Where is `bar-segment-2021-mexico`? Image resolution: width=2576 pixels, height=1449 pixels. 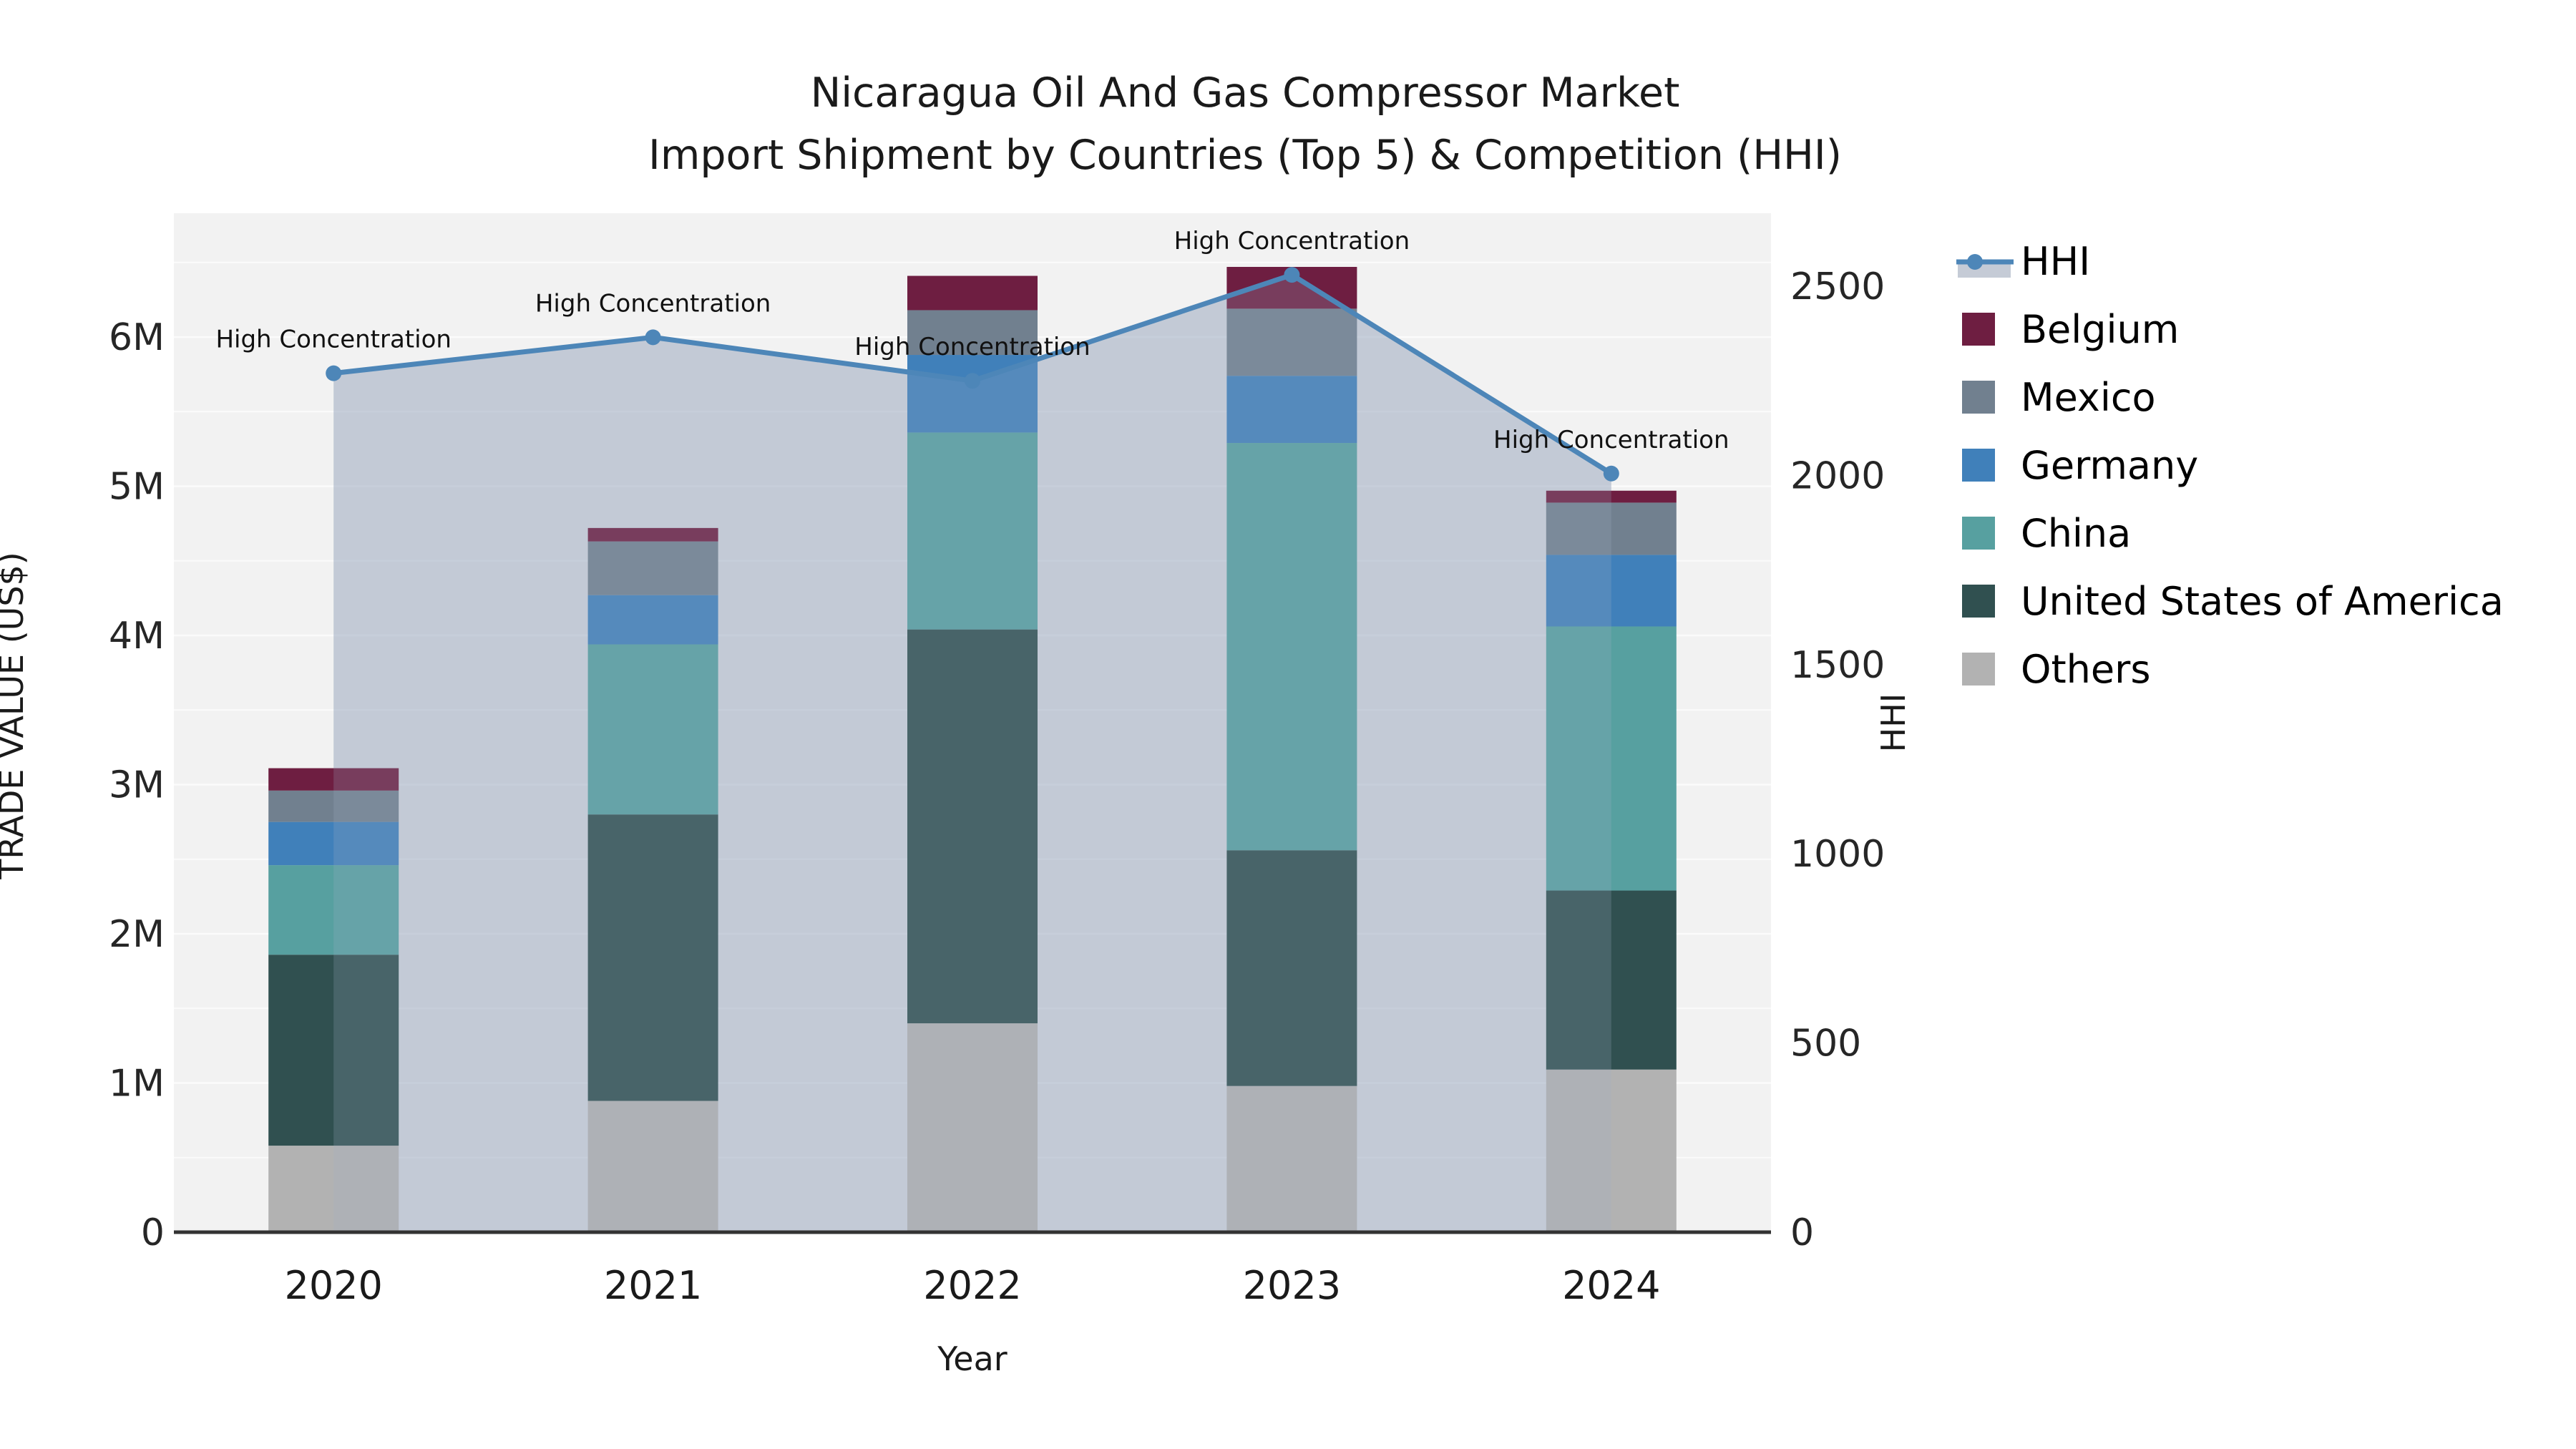
bar-segment-2021-mexico is located at coordinates (652, 568).